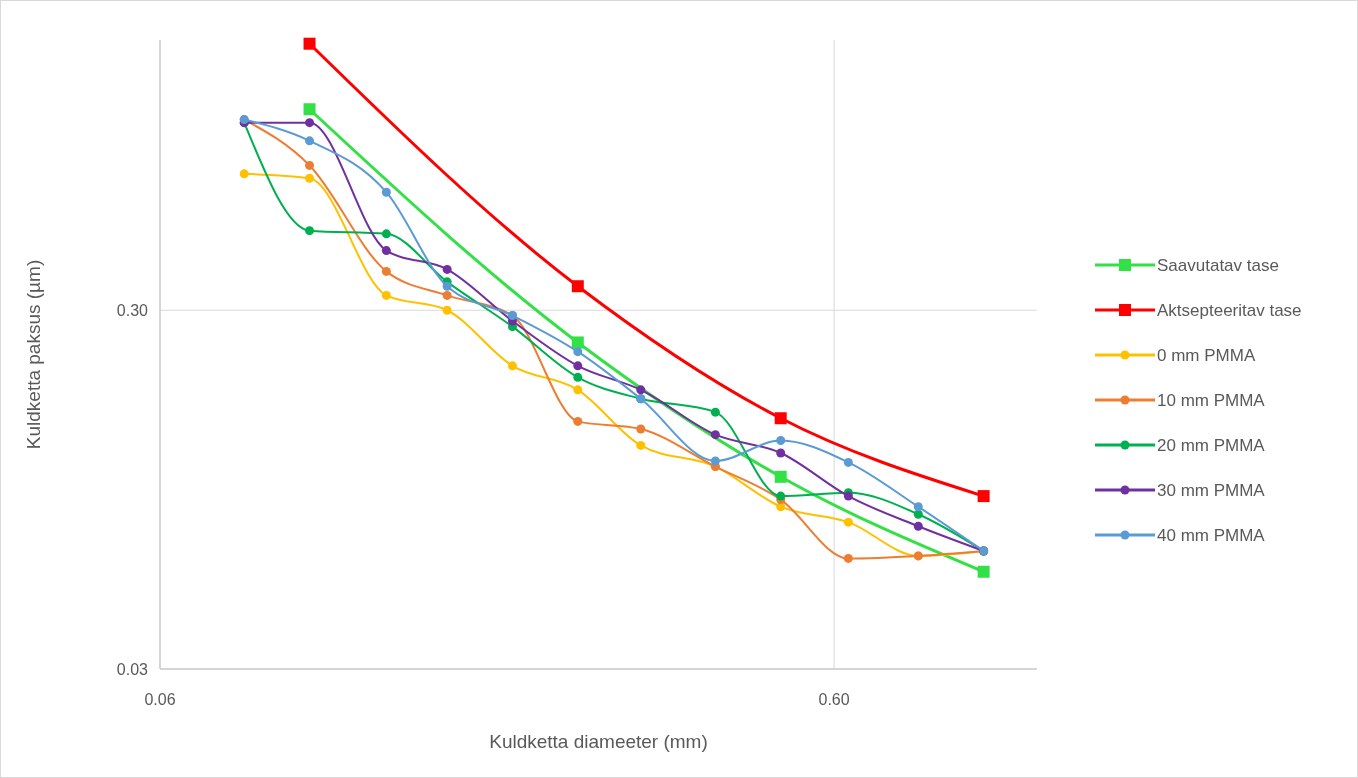 This screenshot has height=778, width=1358. I want to click on y-tick-label: 0.30, so click(132, 311).